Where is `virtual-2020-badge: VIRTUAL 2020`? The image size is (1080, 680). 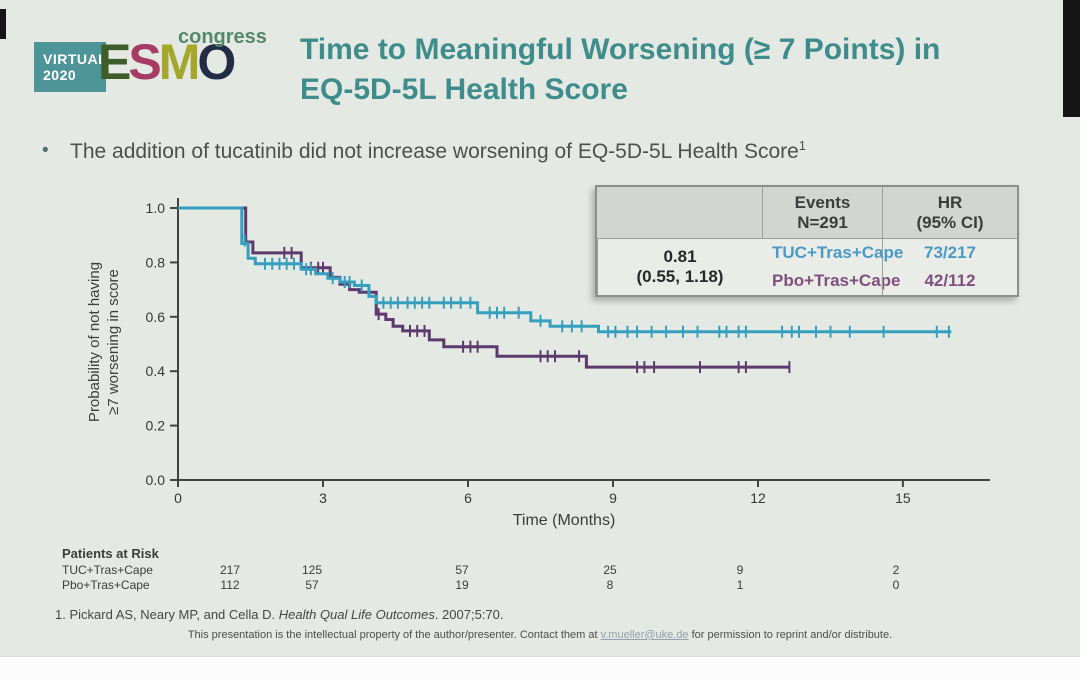 virtual-2020-badge: VIRTUAL 2020 is located at coordinates (71, 67).